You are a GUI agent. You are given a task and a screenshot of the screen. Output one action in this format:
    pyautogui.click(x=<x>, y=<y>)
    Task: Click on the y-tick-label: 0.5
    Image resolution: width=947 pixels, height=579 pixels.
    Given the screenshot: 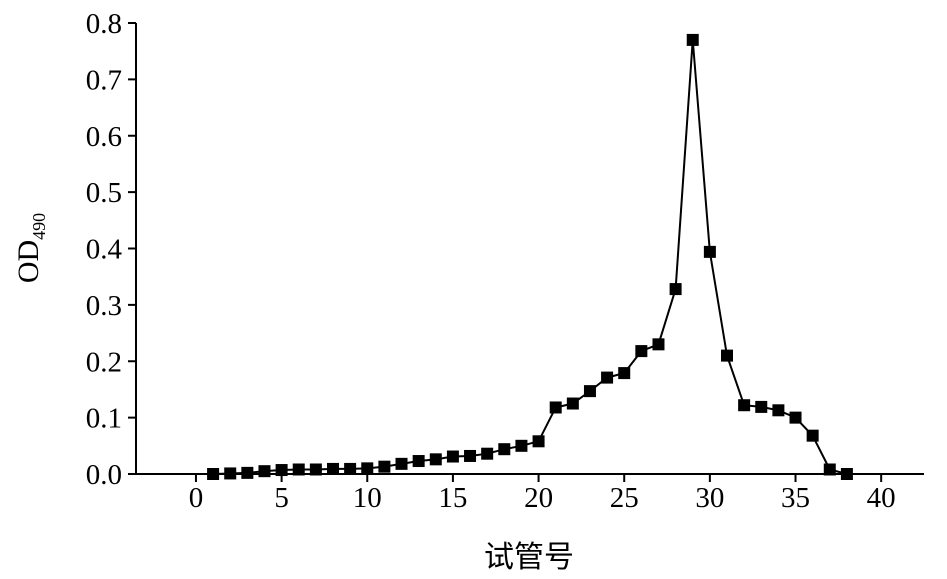 What is the action you would take?
    pyautogui.click(x=104, y=193)
    